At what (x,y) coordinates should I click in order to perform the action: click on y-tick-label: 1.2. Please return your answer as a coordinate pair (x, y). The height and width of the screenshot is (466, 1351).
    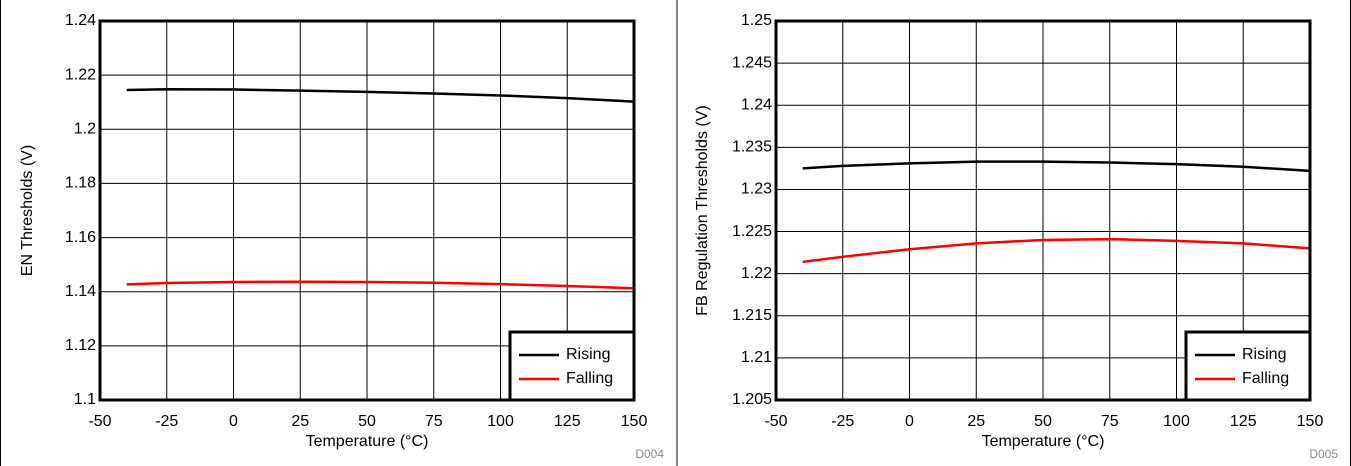
    Looking at the image, I should click on (85, 129).